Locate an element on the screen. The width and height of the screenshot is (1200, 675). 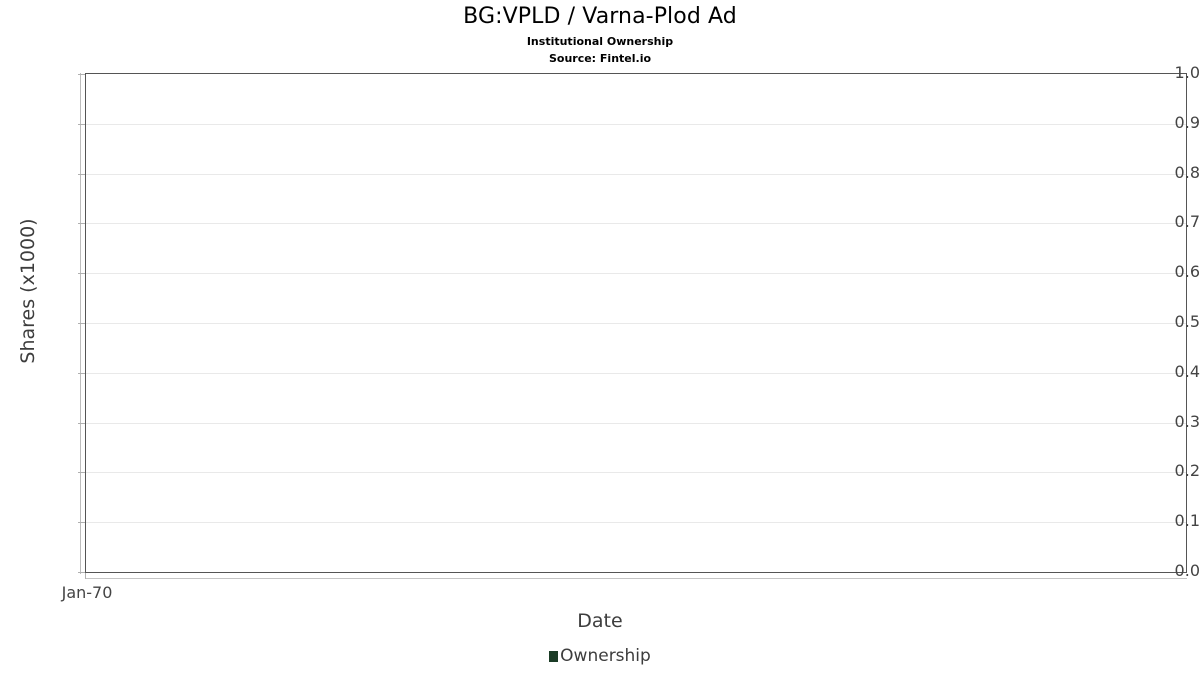
y-axis-title: Shares (x1000) is located at coordinates (28, 291).